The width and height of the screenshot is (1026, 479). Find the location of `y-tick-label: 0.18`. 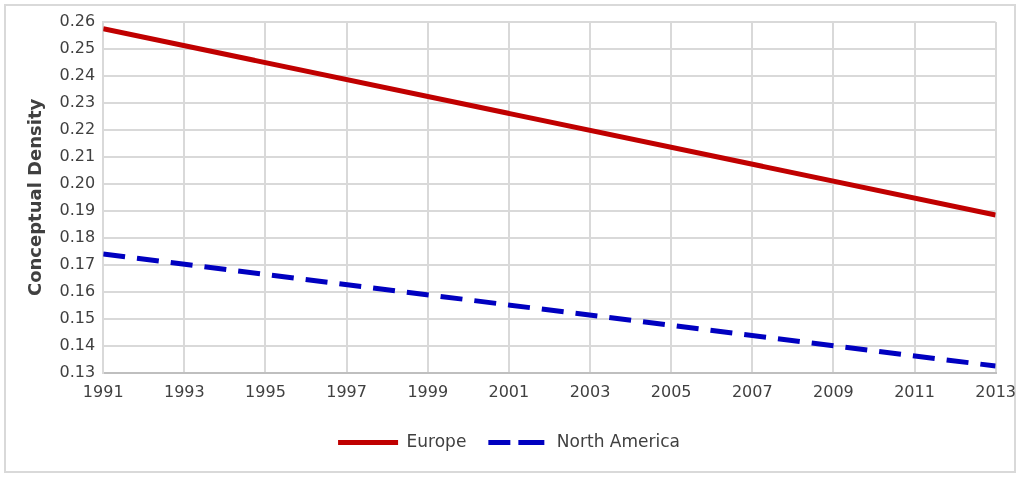

y-tick-label: 0.18 is located at coordinates (77, 237).